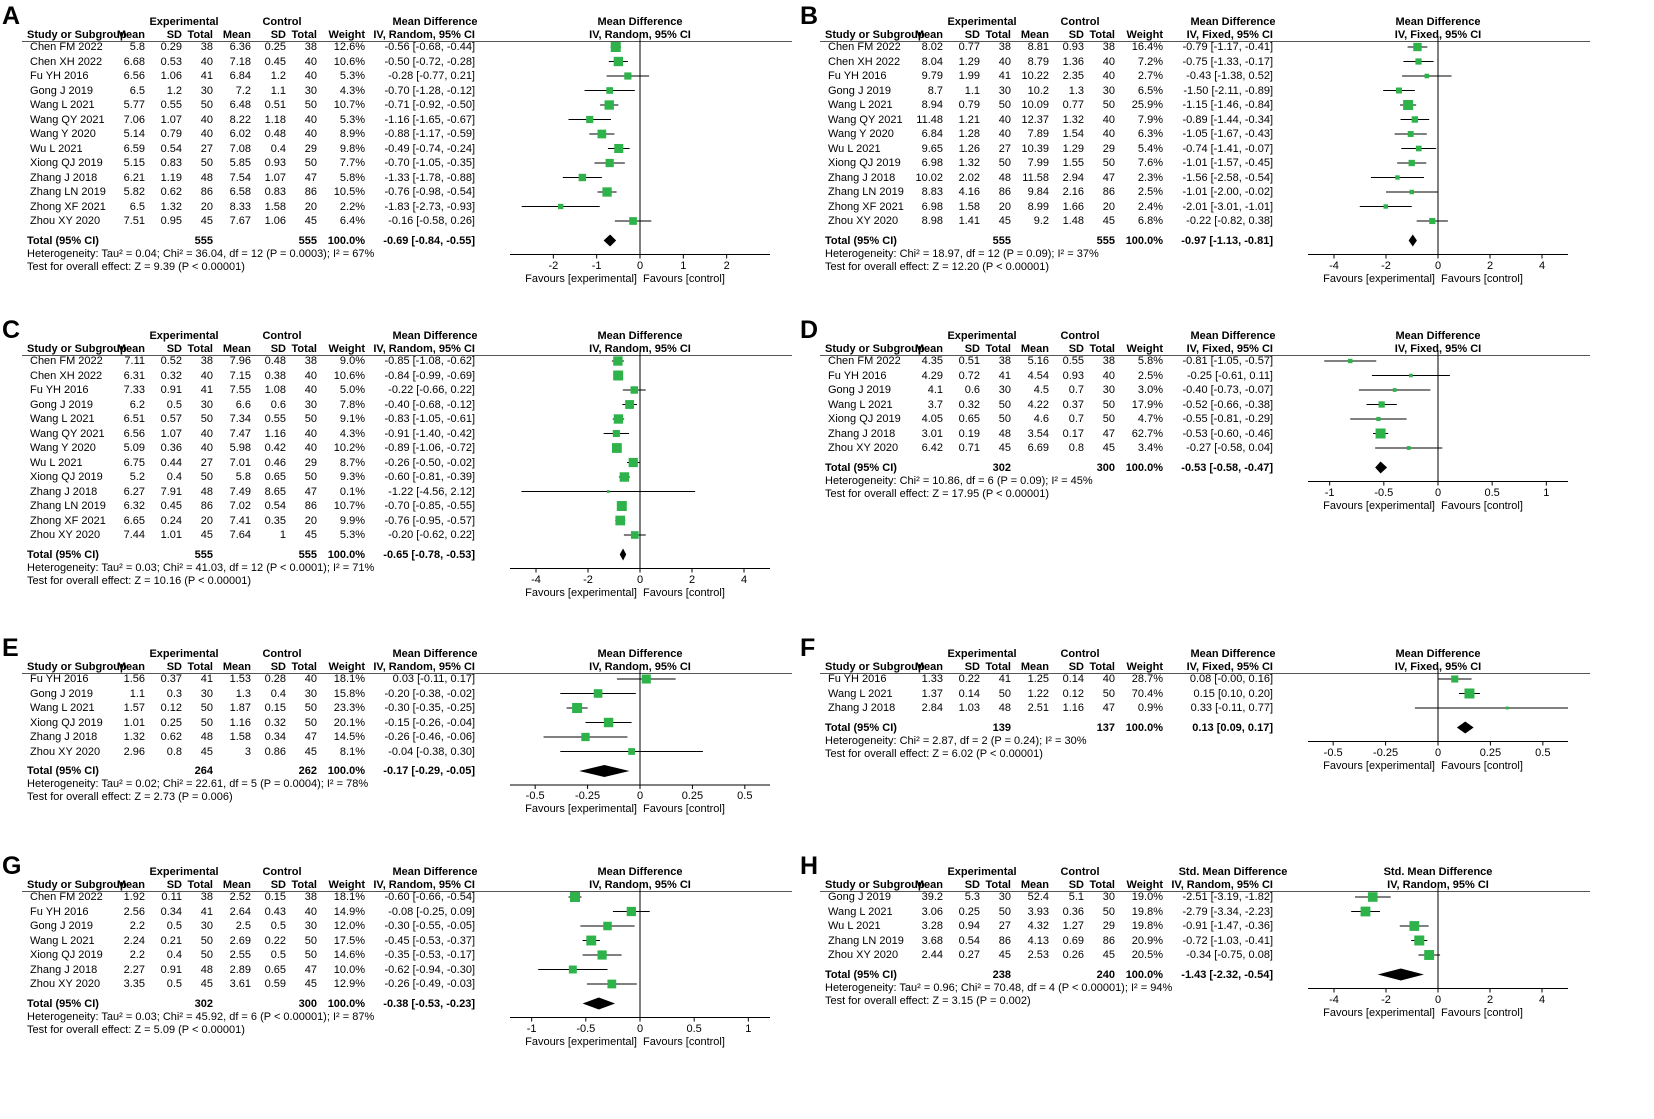 The height and width of the screenshot is (1119, 1654). What do you see at coordinates (1038, 926) in the screenshot?
I see `ctl-mean: 4.32` at bounding box center [1038, 926].